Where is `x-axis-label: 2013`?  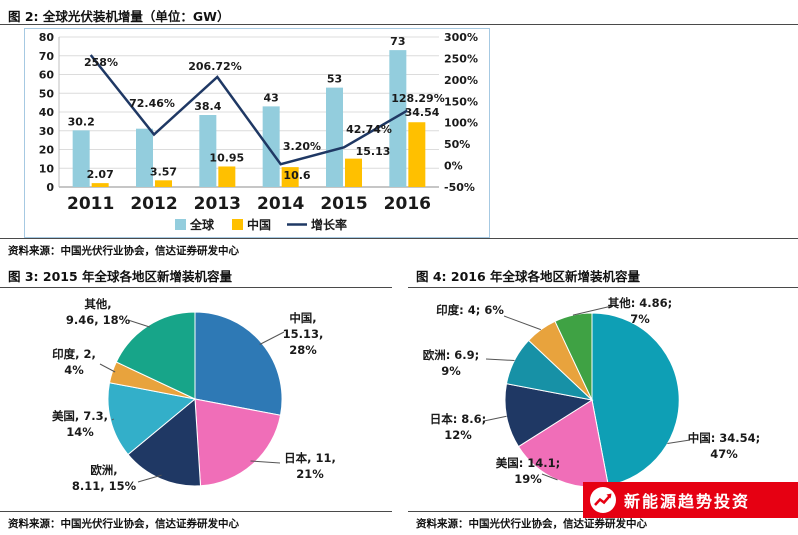
x-axis-label: 2013 is located at coordinates (217, 204).